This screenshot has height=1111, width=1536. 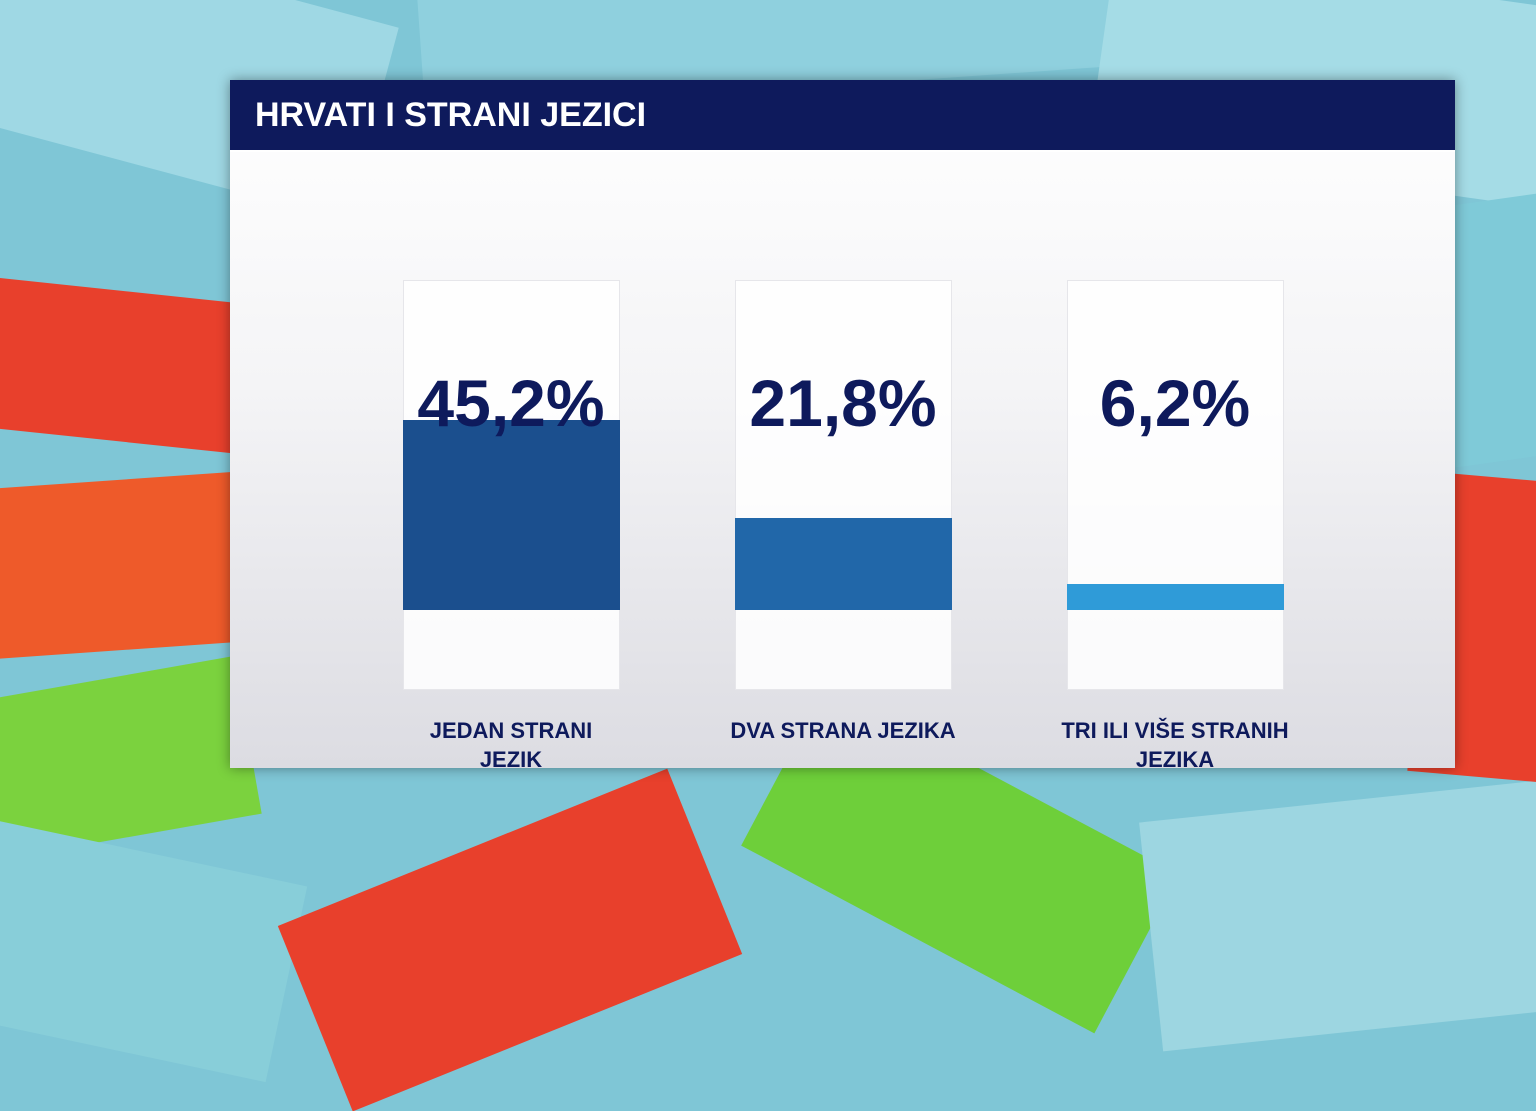 What do you see at coordinates (842, 116) in the screenshot?
I see `title-bar: HRVATI I STRANI JEZICI` at bounding box center [842, 116].